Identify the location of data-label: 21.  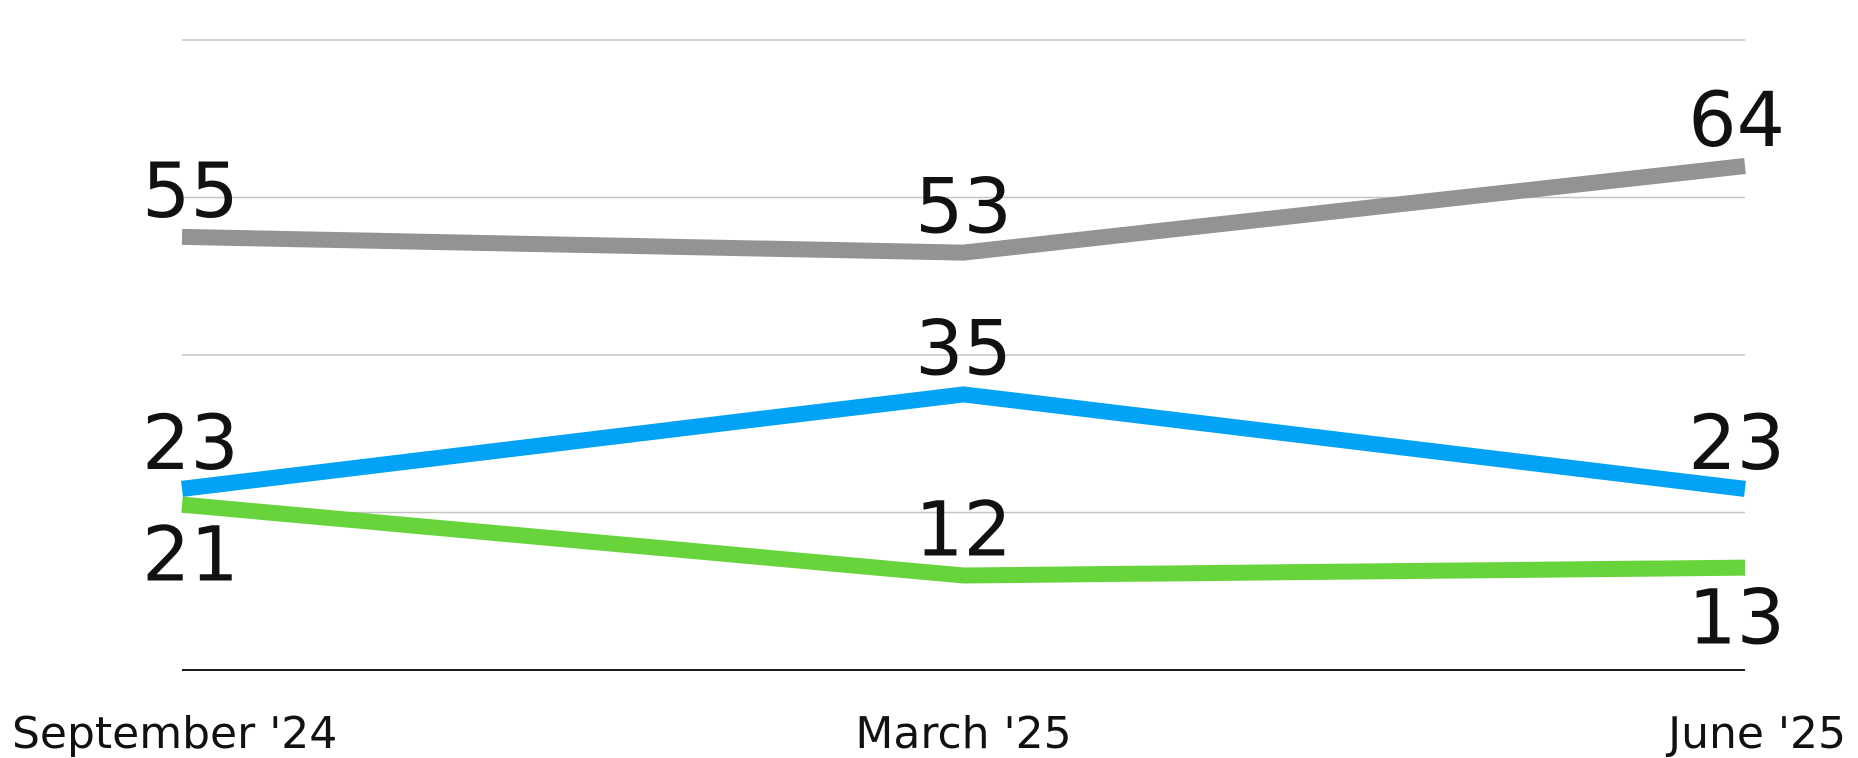
(190, 554).